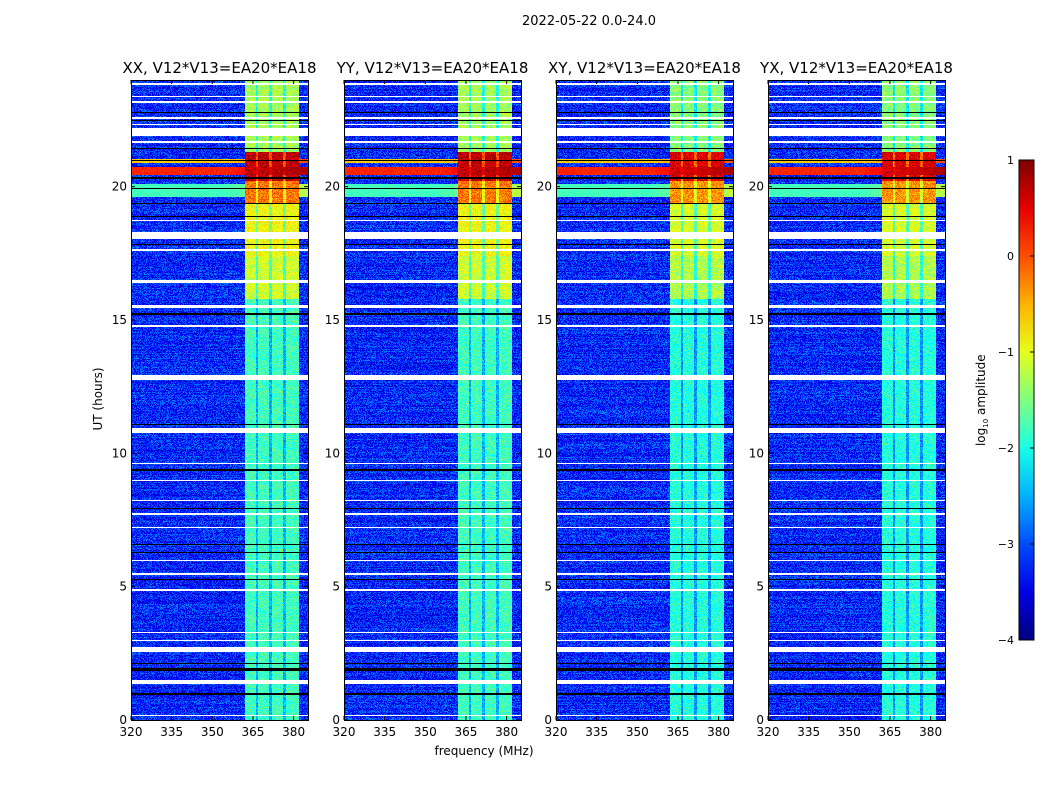 The image size is (1050, 800). I want to click on colorbar-label-sub: 10, so click(986, 423).